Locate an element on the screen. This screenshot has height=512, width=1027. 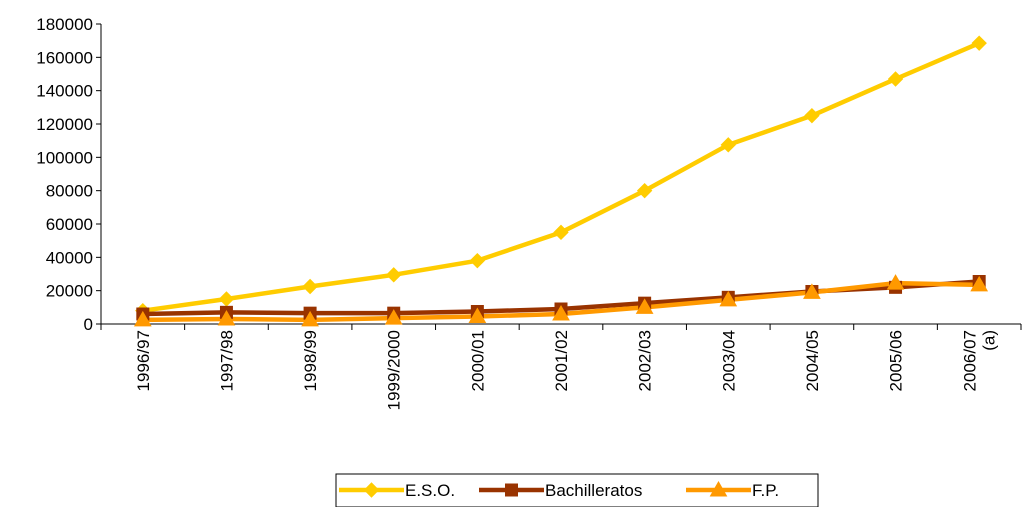
x-tick-label: 2004/05 is located at coordinates (812, 360).